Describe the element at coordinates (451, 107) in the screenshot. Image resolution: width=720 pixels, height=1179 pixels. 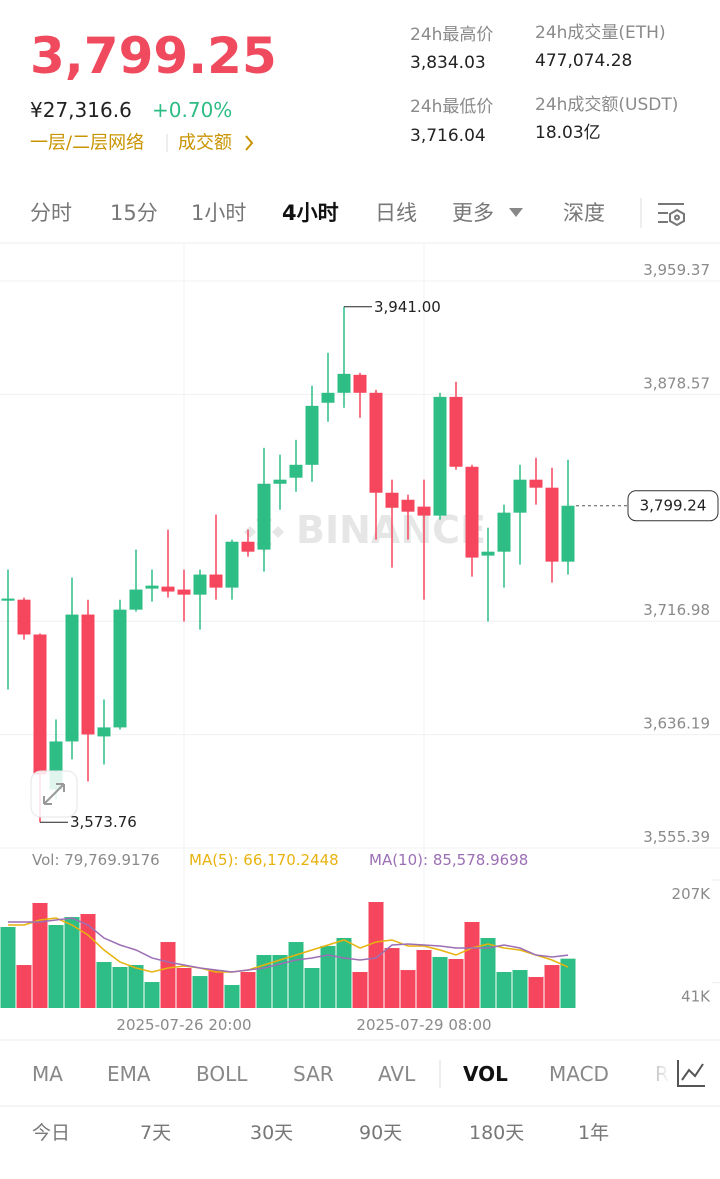
I see `stat-label: 24h最低价` at that location.